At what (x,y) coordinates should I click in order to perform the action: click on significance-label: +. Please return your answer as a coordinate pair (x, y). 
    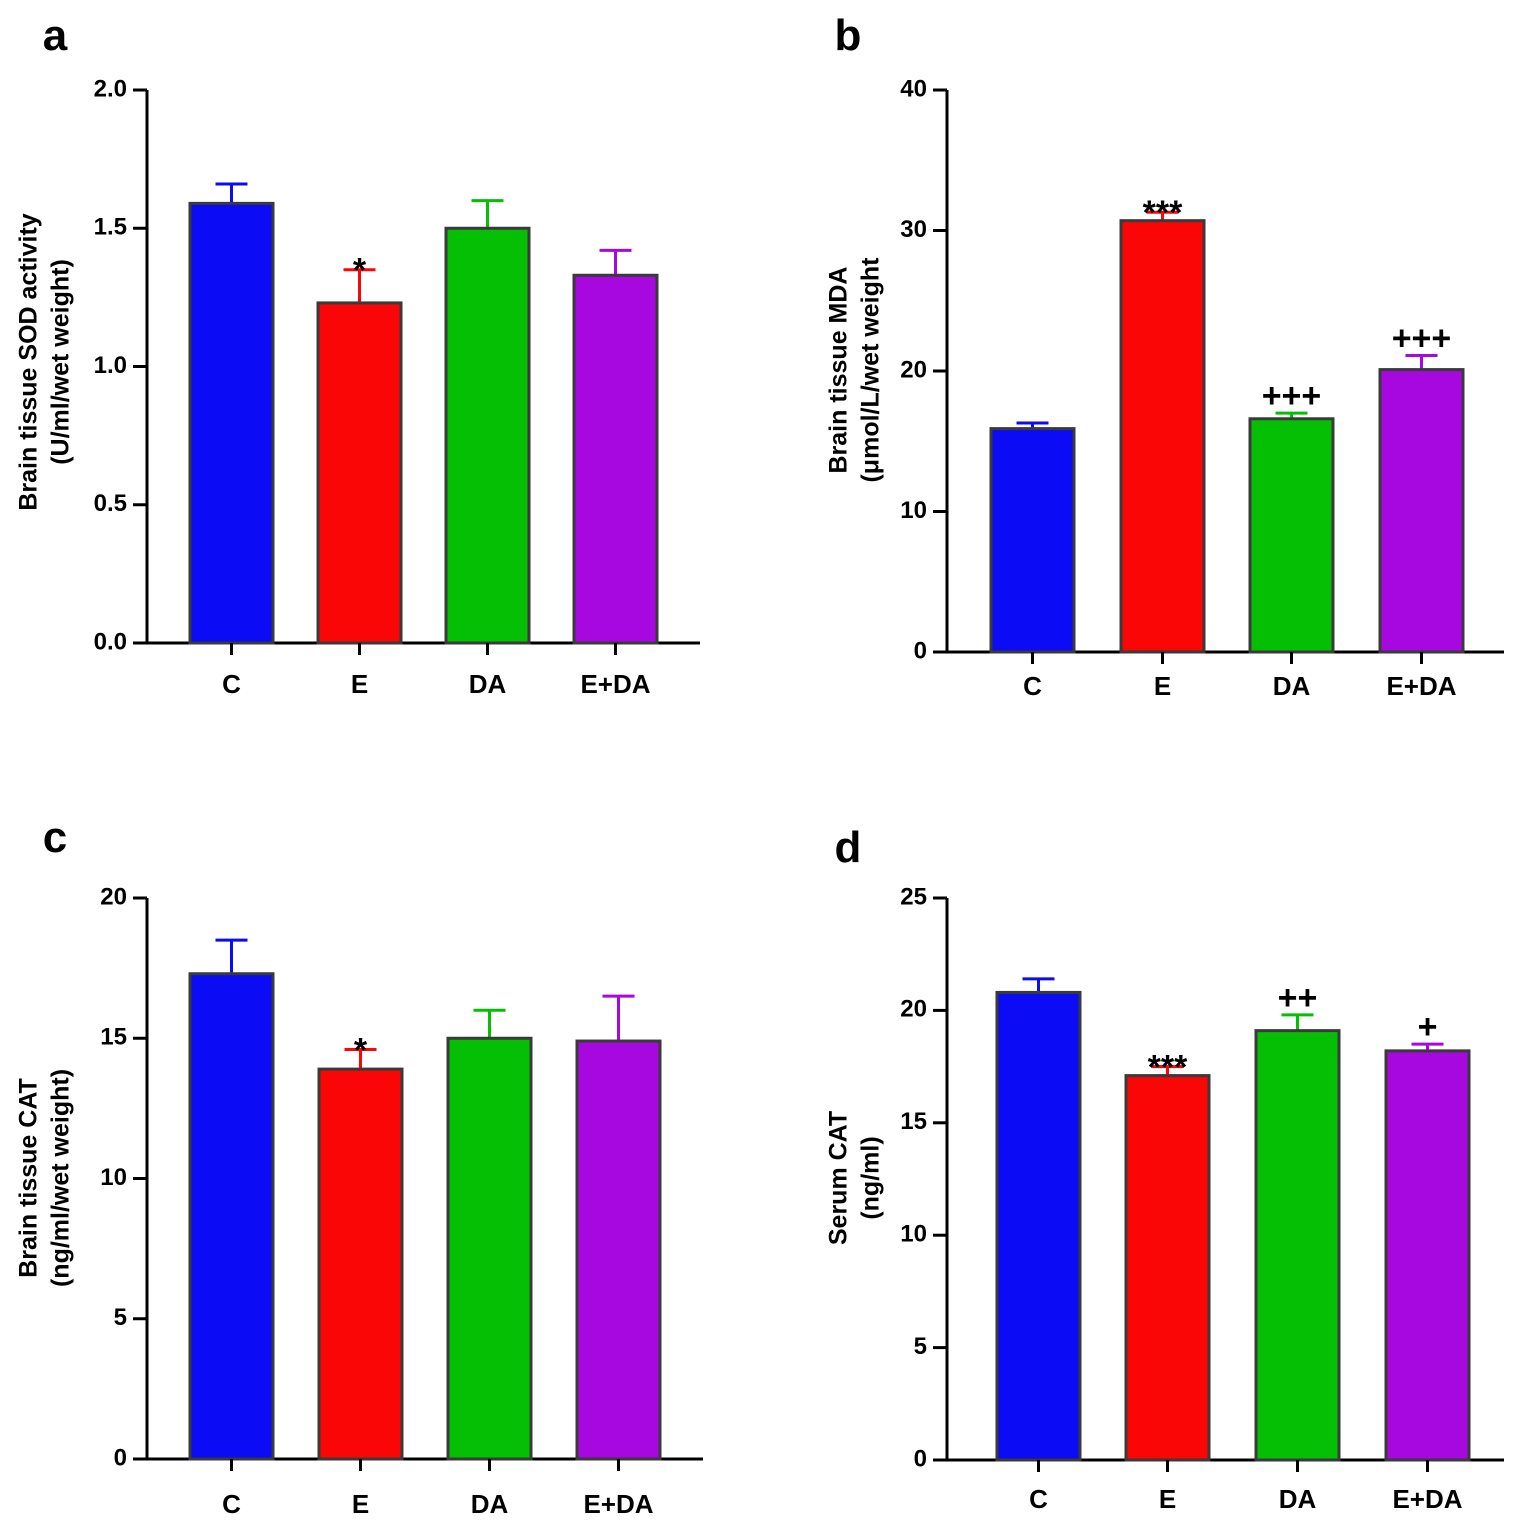
    Looking at the image, I should click on (1428, 1027).